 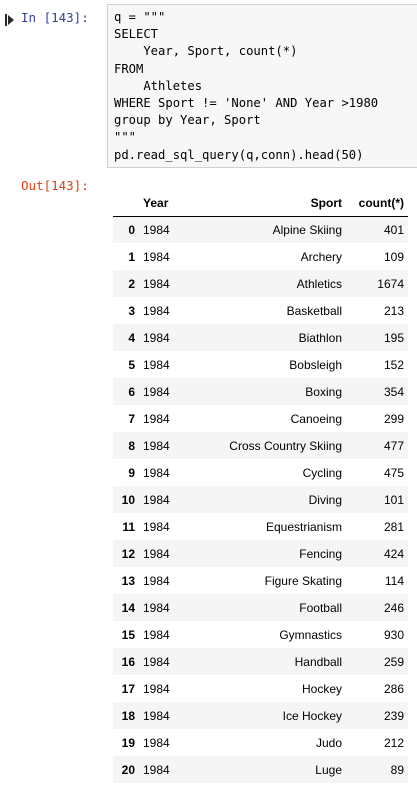 I want to click on cell-count: 213, so click(x=393, y=310).